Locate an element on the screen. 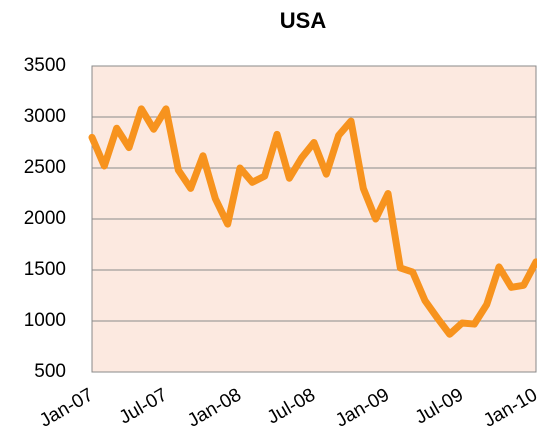 The image size is (537, 447). chart-title: USA is located at coordinates (303, 20).